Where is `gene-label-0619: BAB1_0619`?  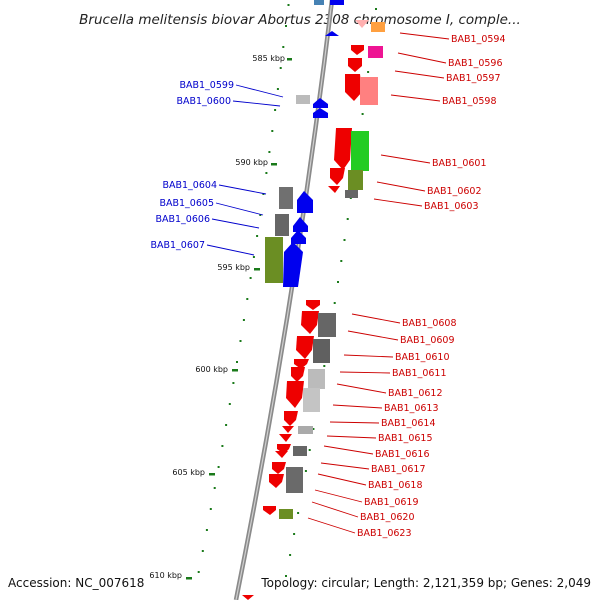 gene-label-0619: BAB1_0619 is located at coordinates (391, 502).